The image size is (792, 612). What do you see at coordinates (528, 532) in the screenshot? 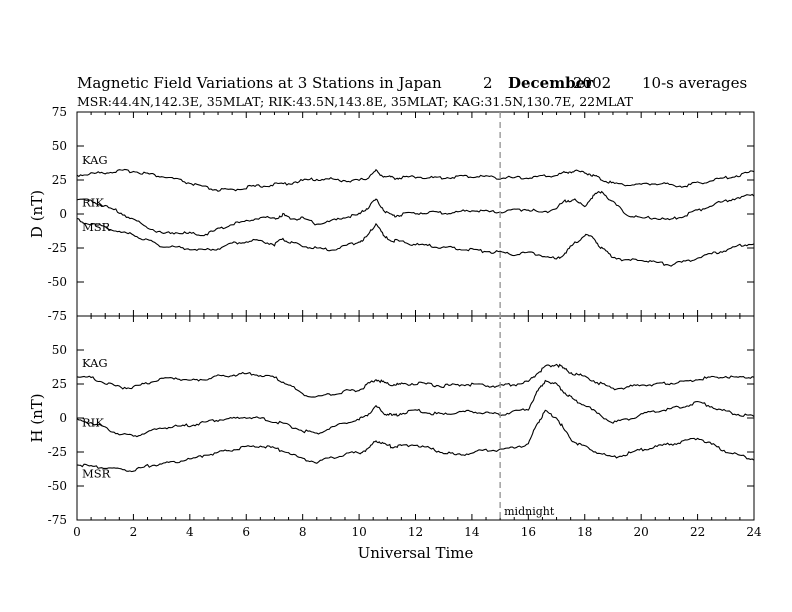
I see `x-tick-label: 16` at bounding box center [528, 532].